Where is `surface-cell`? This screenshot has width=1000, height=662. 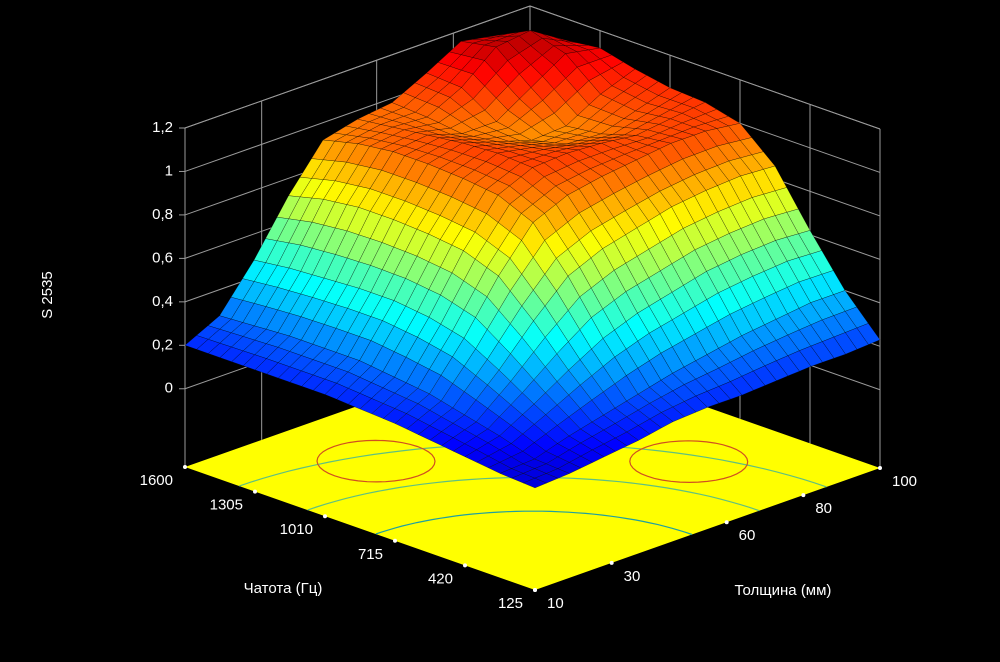 surface-cell is located at coordinates (535, 483).